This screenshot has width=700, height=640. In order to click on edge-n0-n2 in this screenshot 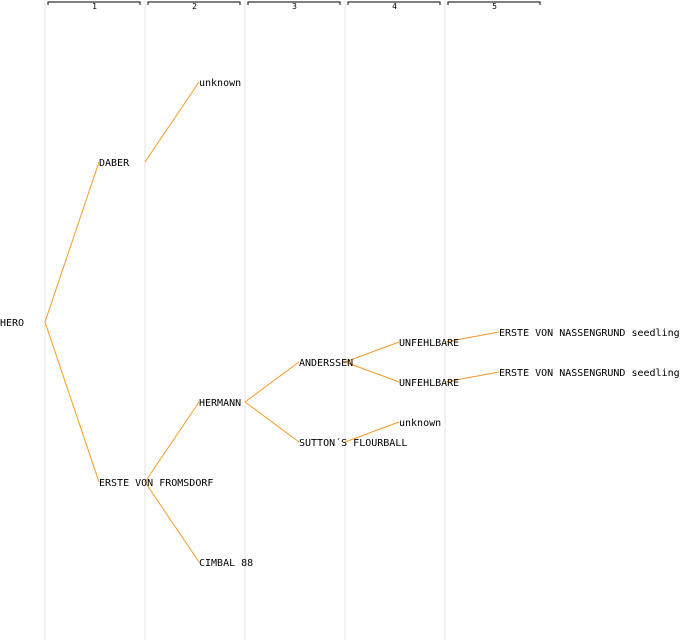, I will do `click(72, 402)`.